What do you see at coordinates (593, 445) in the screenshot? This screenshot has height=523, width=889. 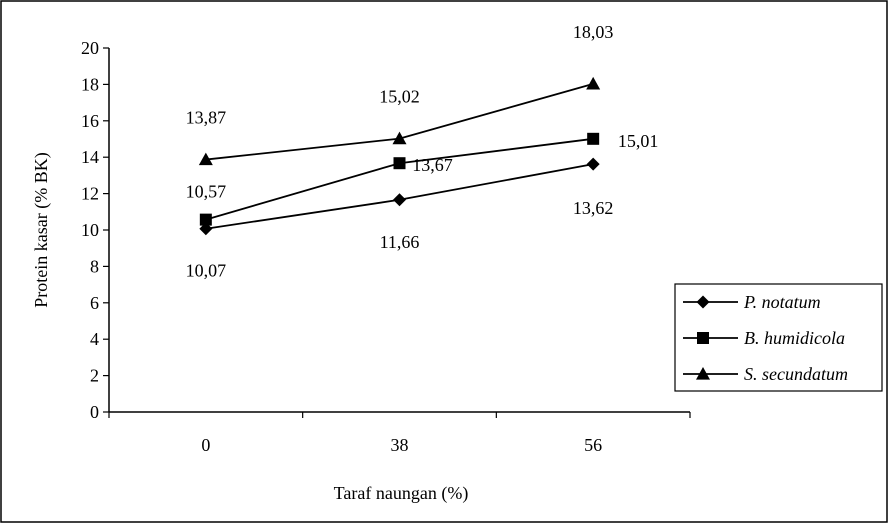 I see `x-tick-label: 56` at bounding box center [593, 445].